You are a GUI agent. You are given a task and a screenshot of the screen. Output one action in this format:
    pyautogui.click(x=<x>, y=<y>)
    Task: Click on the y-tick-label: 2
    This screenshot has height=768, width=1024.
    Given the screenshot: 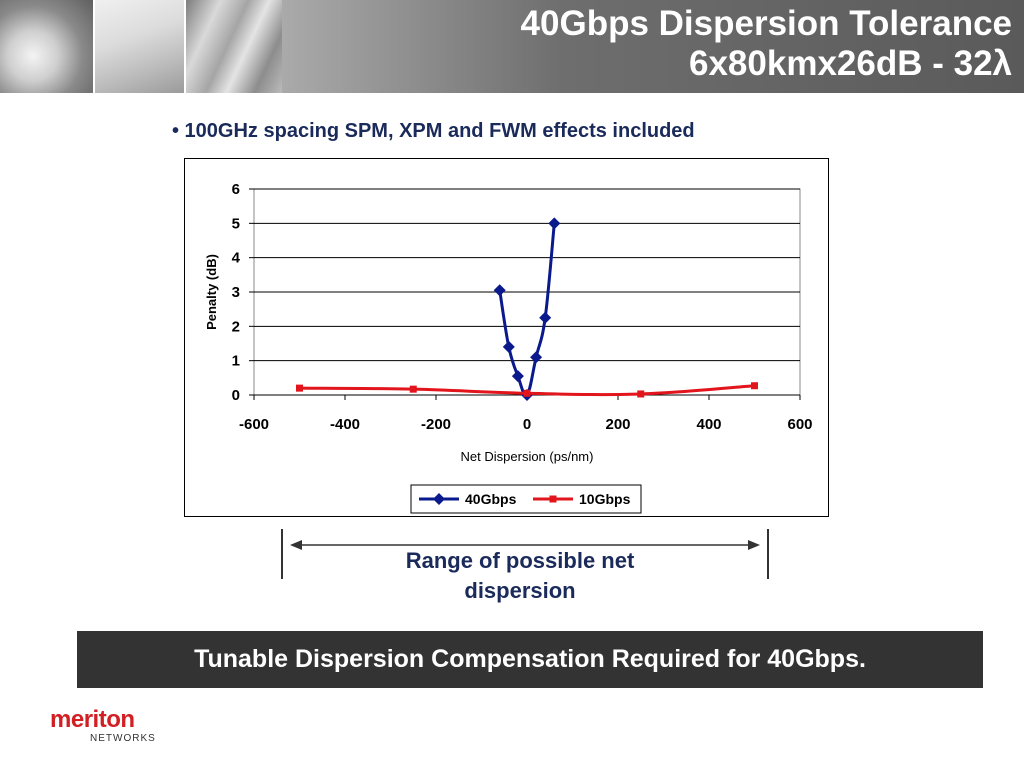 What is the action you would take?
    pyautogui.click(x=236, y=326)
    